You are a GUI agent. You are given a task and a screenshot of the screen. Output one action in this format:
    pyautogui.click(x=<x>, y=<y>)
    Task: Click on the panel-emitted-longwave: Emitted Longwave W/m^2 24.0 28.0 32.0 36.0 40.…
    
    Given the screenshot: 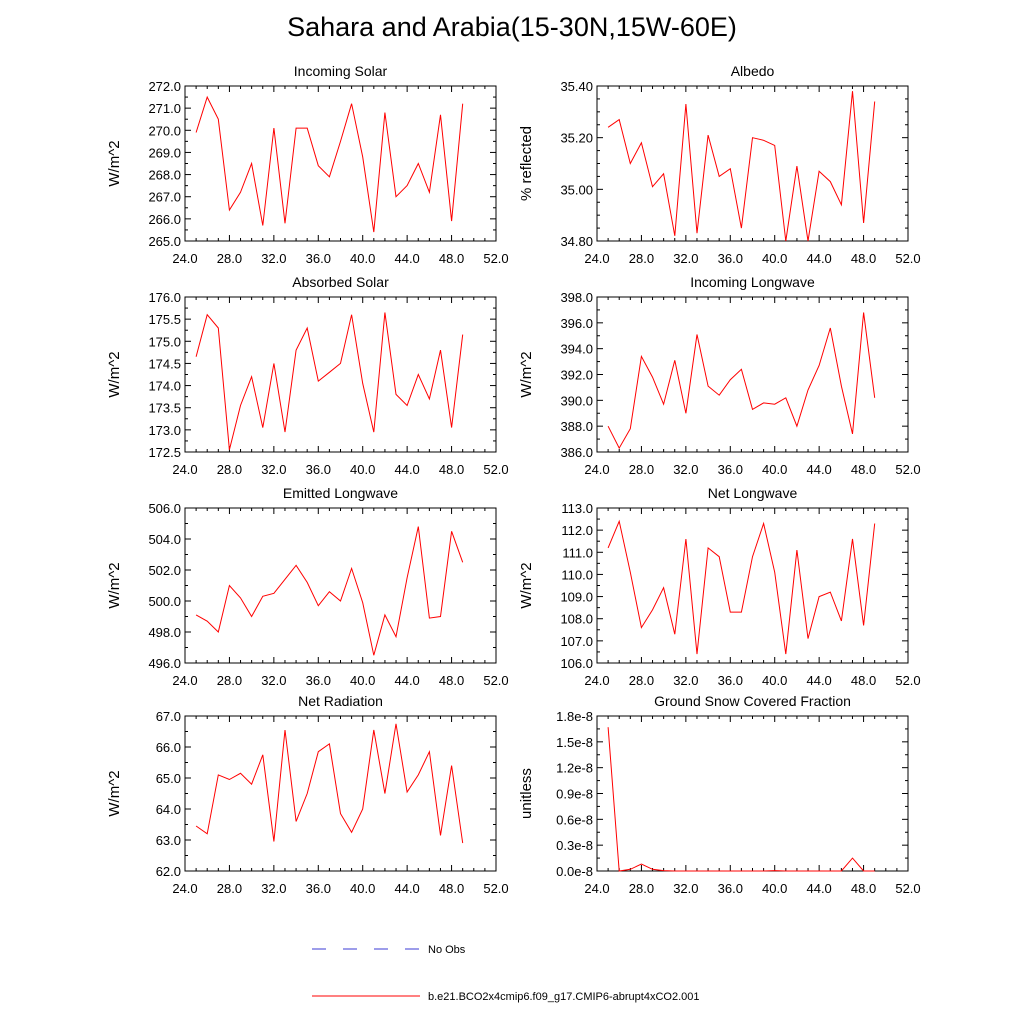 What is the action you would take?
    pyautogui.click(x=307, y=586)
    